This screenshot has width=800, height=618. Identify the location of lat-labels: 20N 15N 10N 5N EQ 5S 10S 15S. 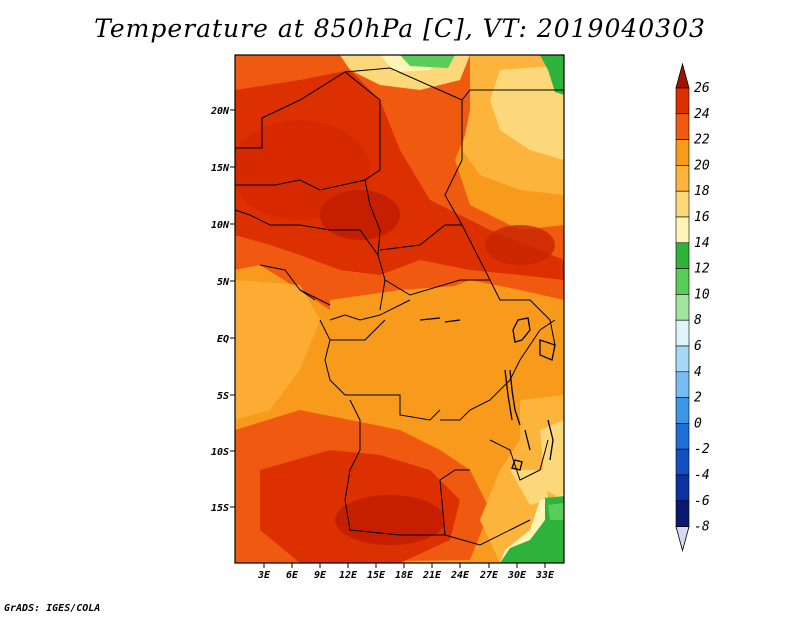
(220, 310).